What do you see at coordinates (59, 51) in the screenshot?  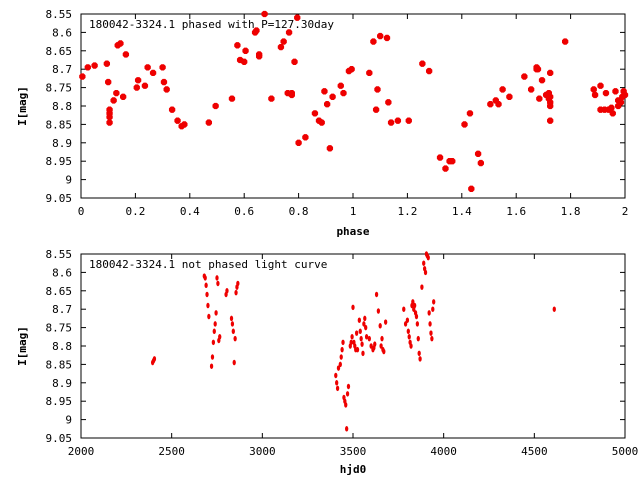 I see `y-tick-label: 8.65` at bounding box center [59, 51].